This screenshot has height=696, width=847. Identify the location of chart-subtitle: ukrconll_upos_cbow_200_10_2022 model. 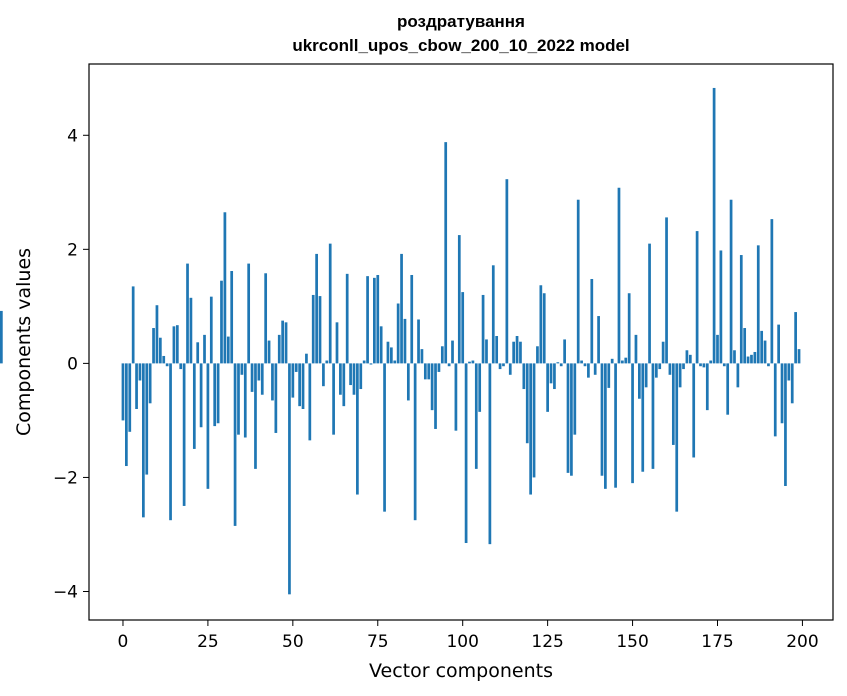
(460, 45).